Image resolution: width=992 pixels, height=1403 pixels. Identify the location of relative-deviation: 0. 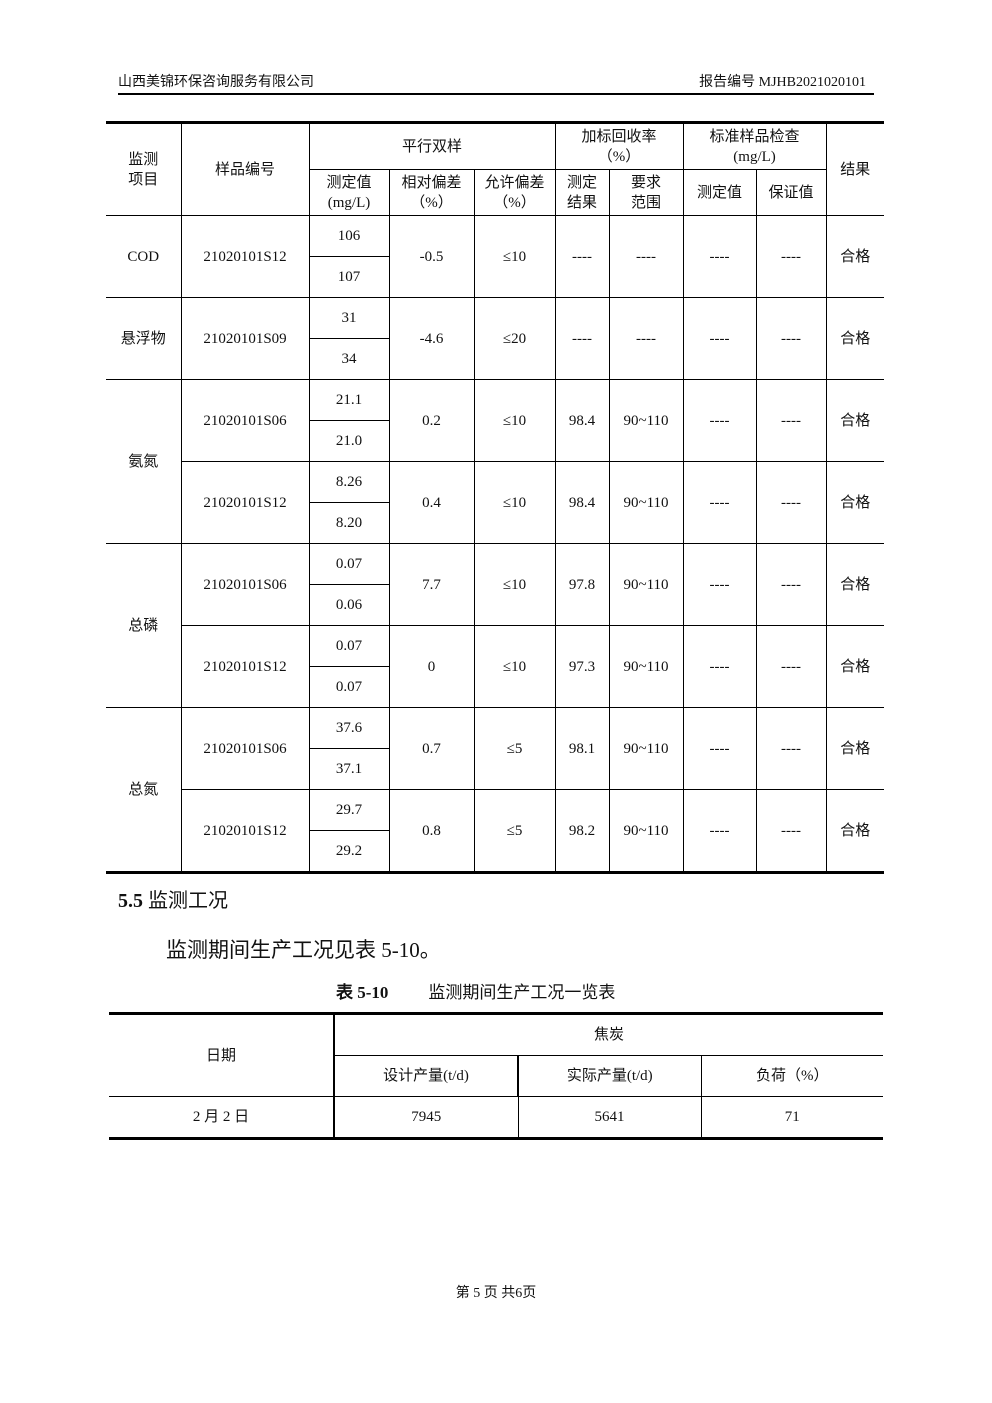
(431, 666).